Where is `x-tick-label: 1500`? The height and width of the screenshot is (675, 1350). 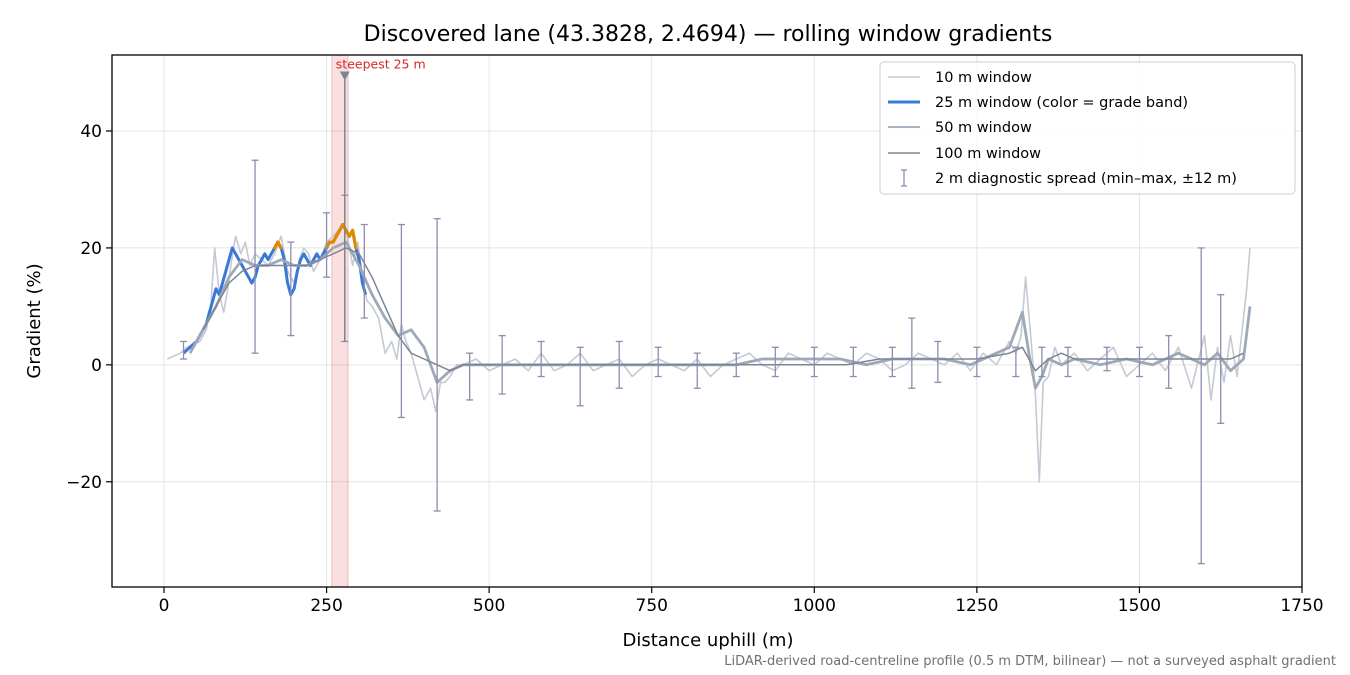
x-tick-label: 1500 is located at coordinates (1139, 606).